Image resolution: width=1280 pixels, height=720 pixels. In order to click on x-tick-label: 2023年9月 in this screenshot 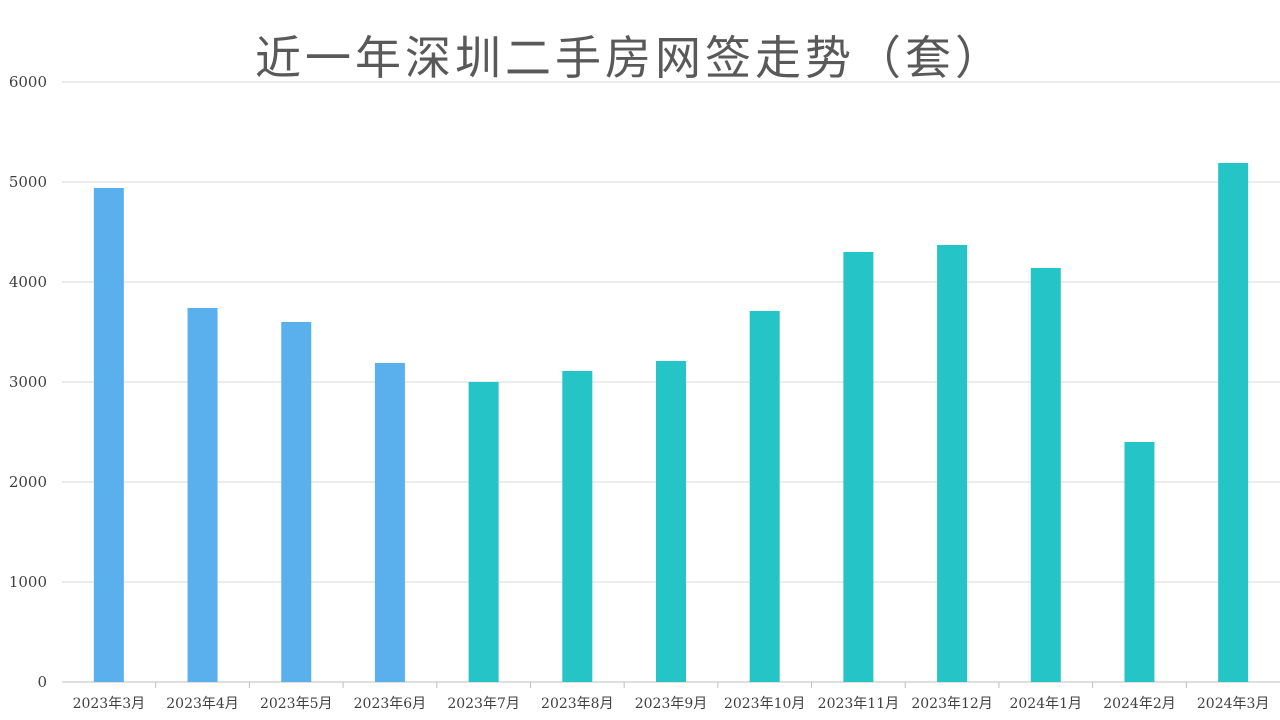, I will do `click(671, 704)`.